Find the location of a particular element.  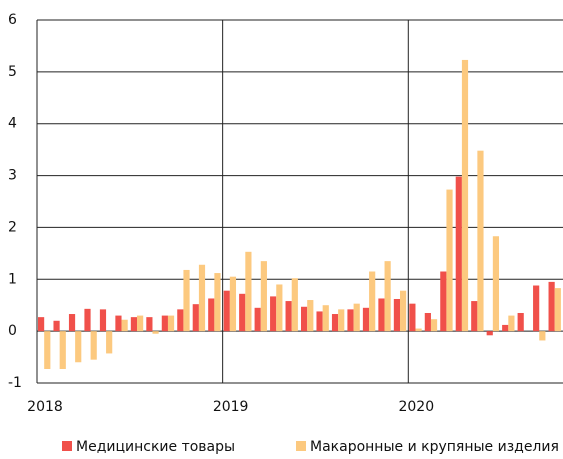

x-tick-label: 2018 is located at coordinates (45, 407).